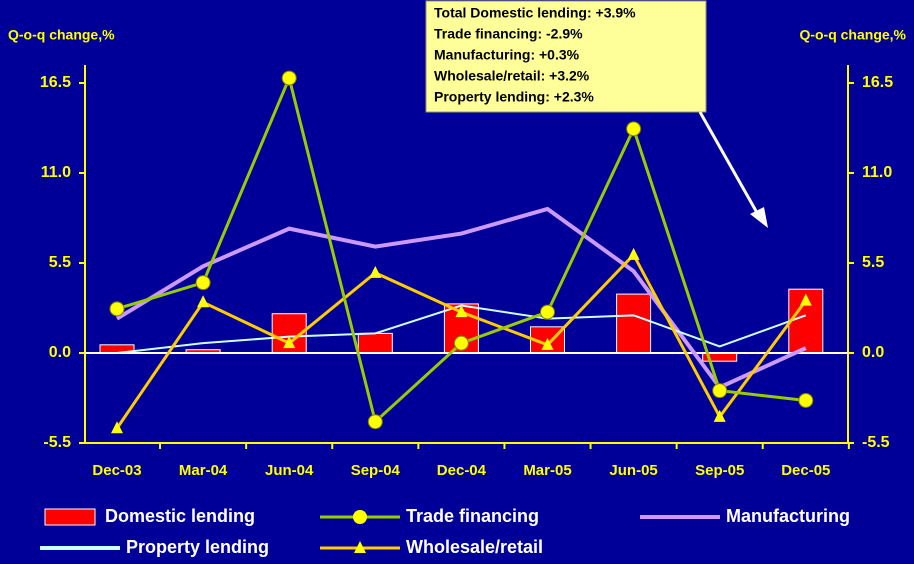 The height and width of the screenshot is (564, 914). What do you see at coordinates (547, 470) in the screenshot?
I see `x-tick-label: Mar-05` at bounding box center [547, 470].